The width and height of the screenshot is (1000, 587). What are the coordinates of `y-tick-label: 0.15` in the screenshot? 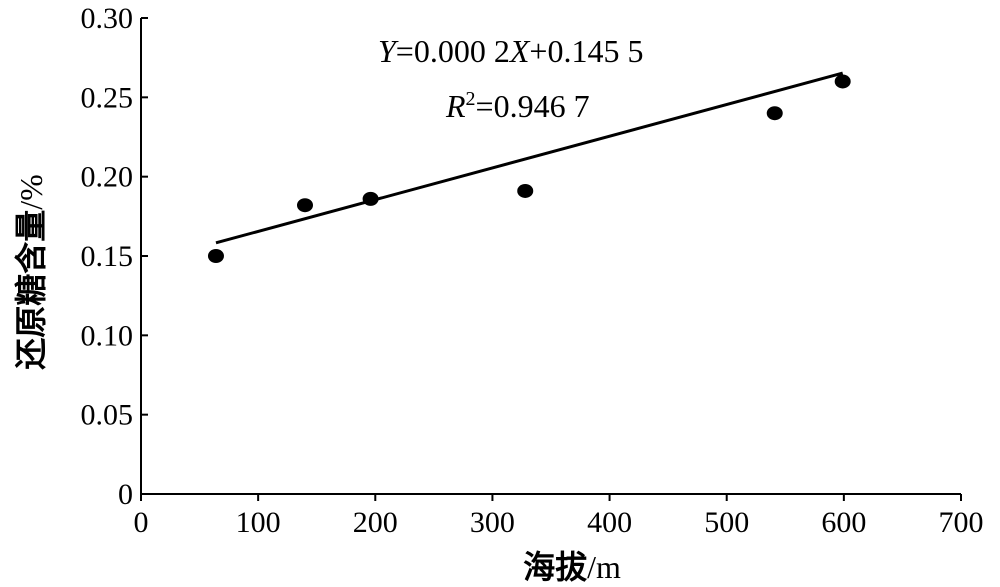 It's located at (107, 256).